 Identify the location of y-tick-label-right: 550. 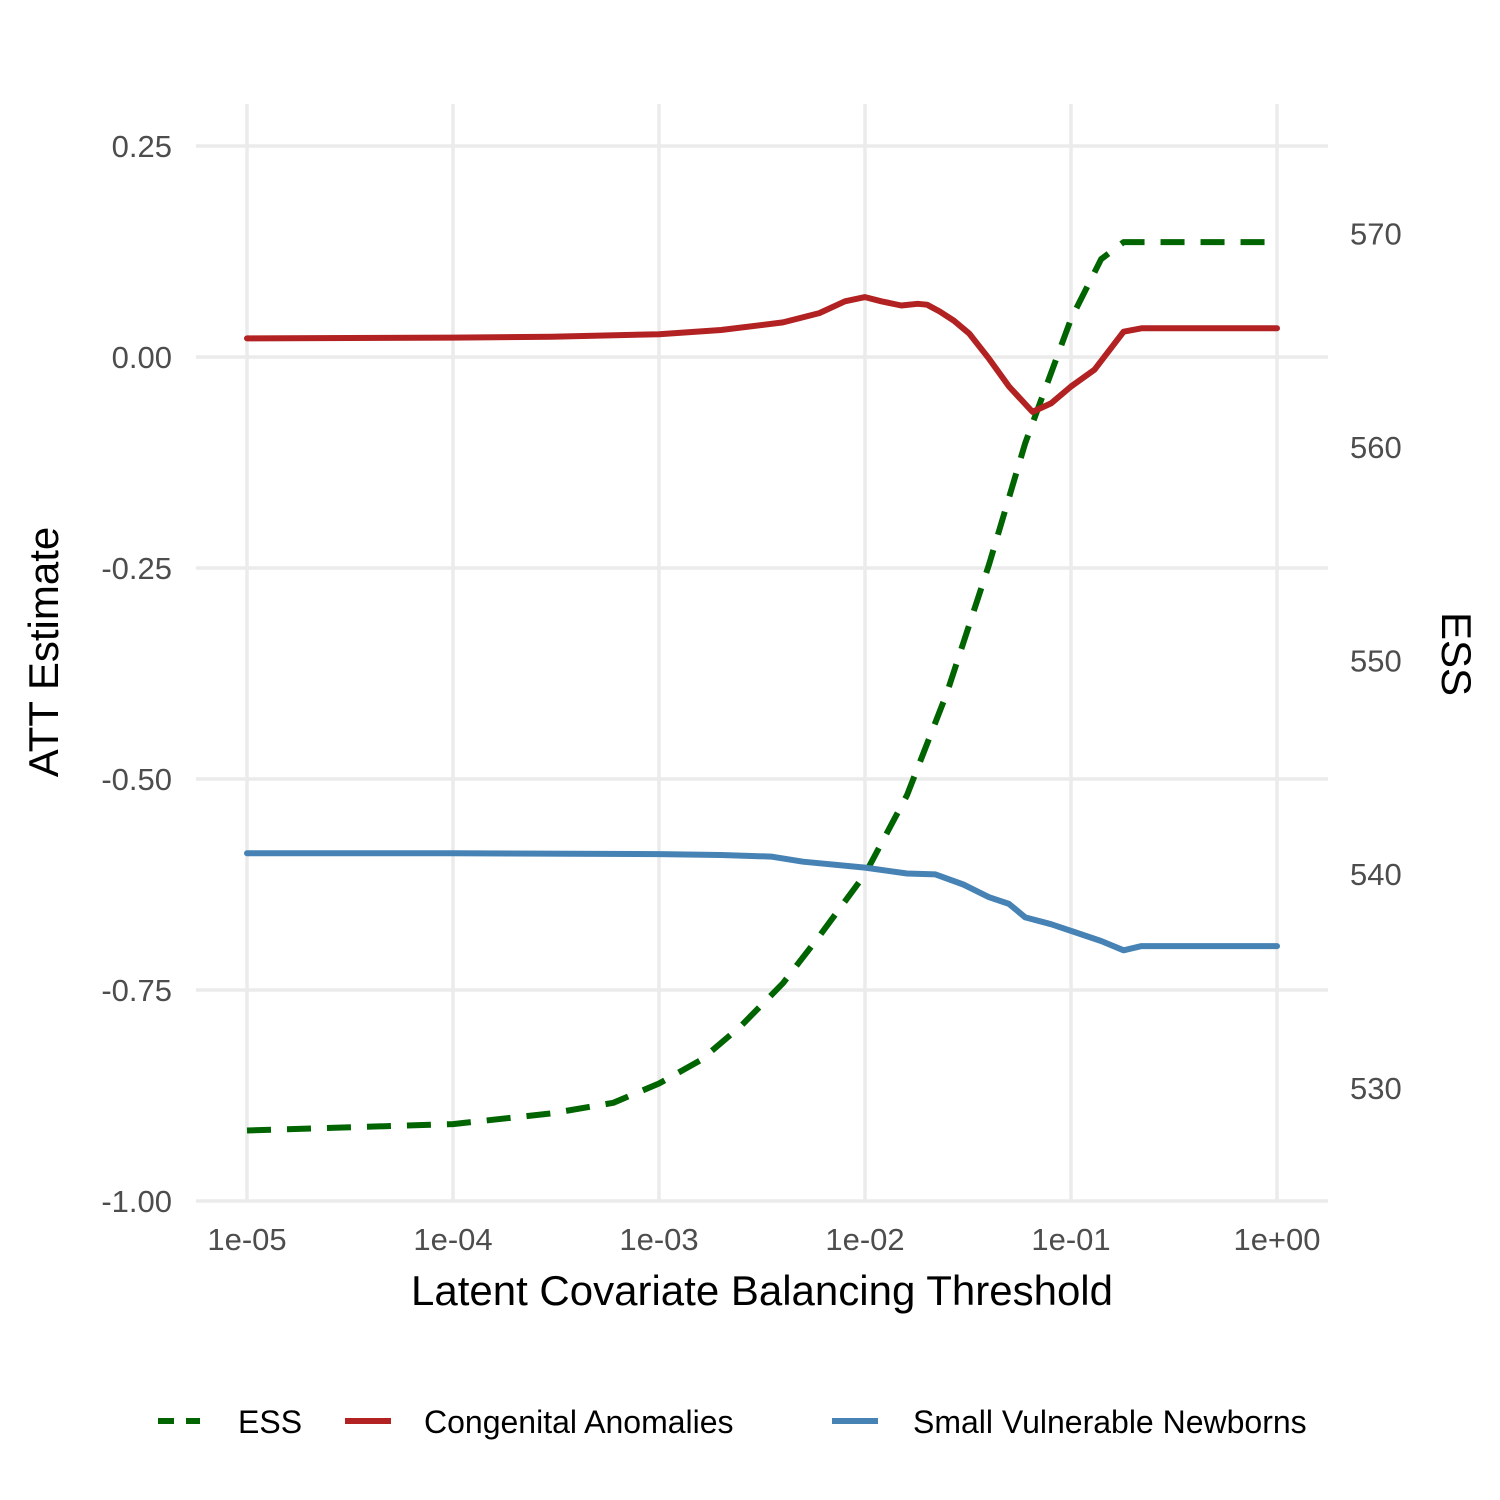
(1376, 661).